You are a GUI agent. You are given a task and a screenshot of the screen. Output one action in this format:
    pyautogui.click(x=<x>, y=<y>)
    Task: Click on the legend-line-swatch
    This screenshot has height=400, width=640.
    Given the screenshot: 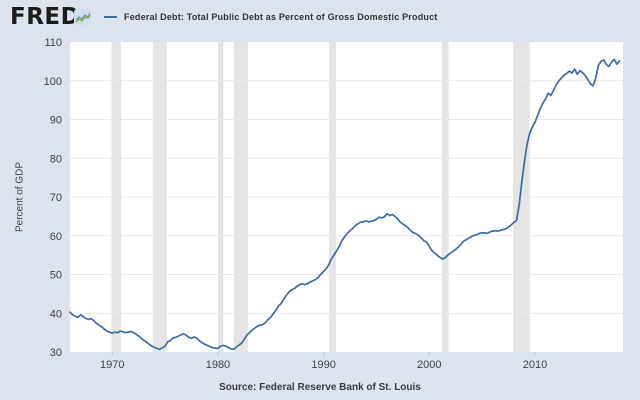 What is the action you would take?
    pyautogui.click(x=110, y=17)
    